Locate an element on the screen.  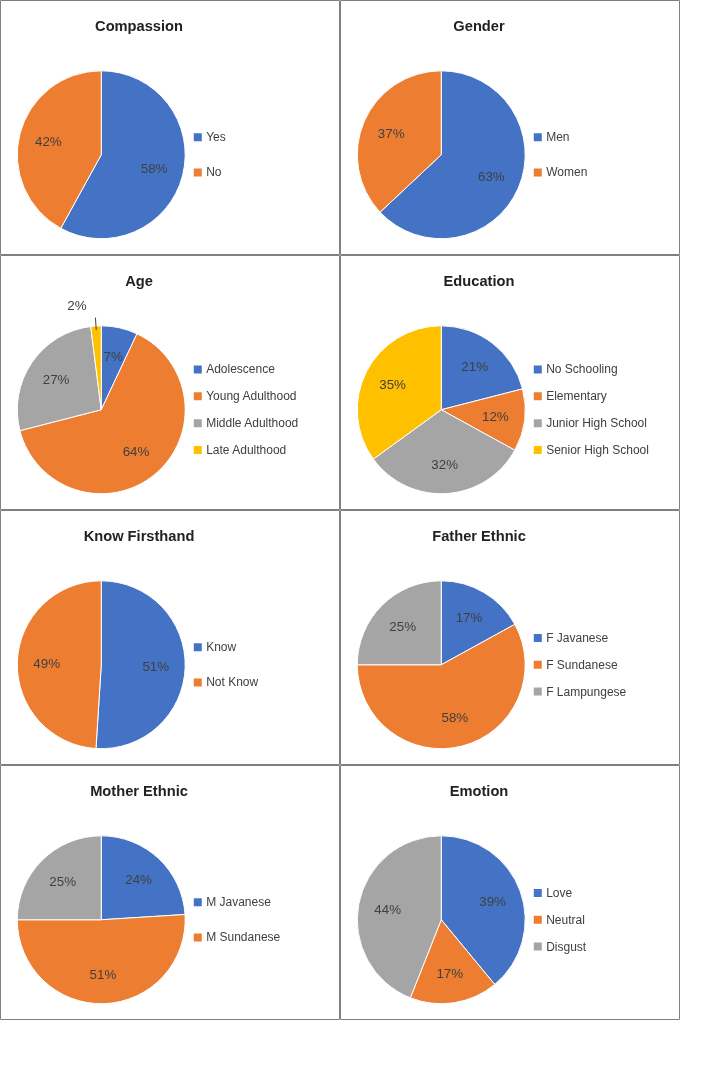
chart-title: Compassion is located at coordinates (139, 25).